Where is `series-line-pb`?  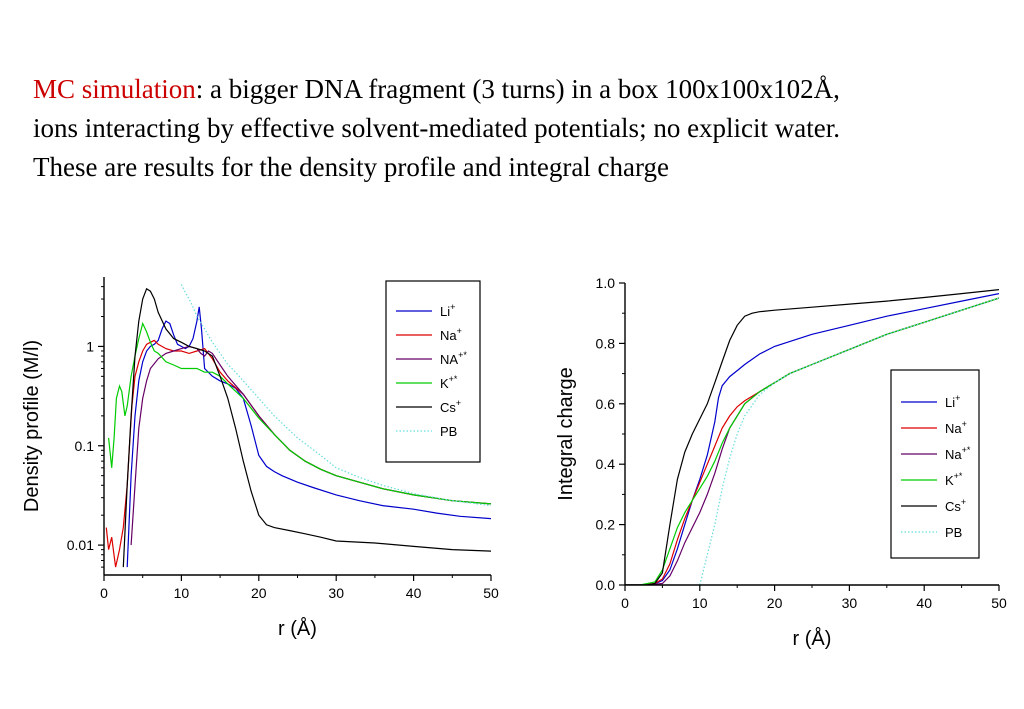 series-line-pb is located at coordinates (335, 395).